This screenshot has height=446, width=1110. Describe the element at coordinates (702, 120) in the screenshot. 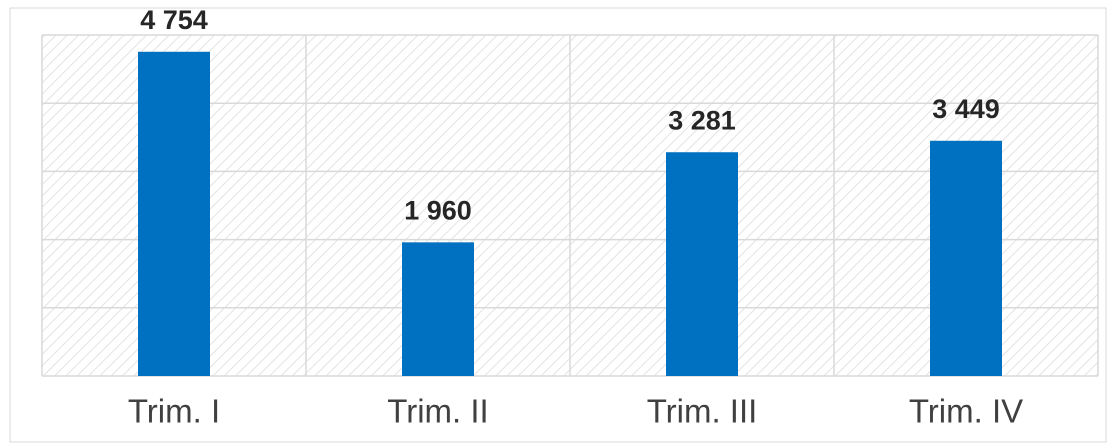

I see `value-label: 3 281` at that location.